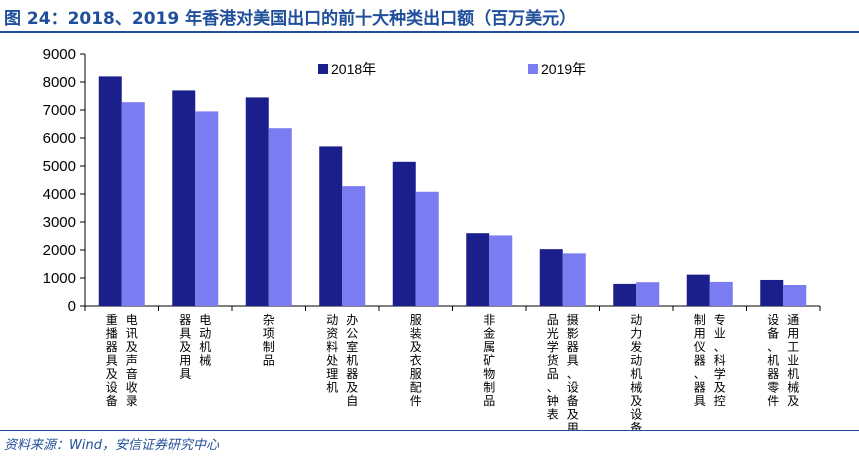 The height and width of the screenshot is (457, 859). I want to click on category-label-6-1: 品光学货品、钟表, so click(553, 367).